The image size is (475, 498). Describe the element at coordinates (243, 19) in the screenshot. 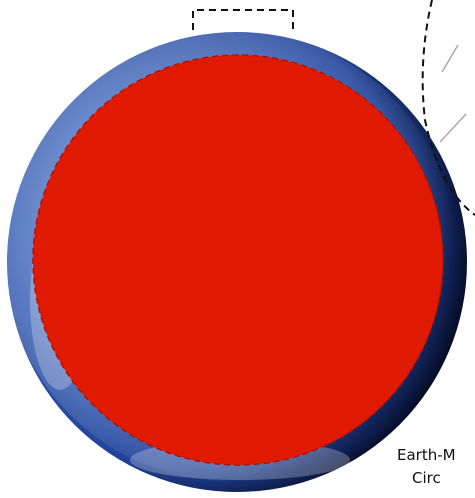

I see `dashed-box` at that location.